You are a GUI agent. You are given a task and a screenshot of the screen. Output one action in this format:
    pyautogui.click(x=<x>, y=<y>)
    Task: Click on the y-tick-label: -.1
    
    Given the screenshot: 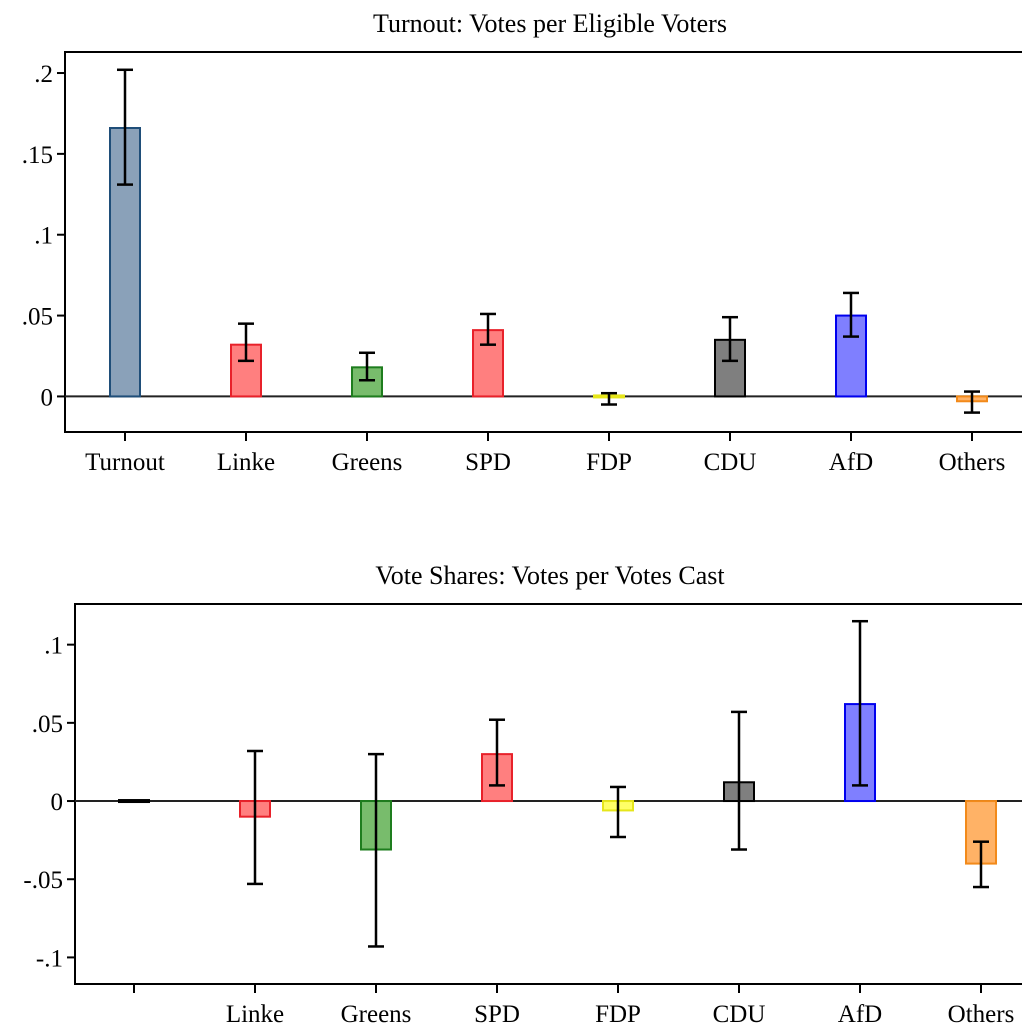 What is the action you would take?
    pyautogui.click(x=49, y=958)
    